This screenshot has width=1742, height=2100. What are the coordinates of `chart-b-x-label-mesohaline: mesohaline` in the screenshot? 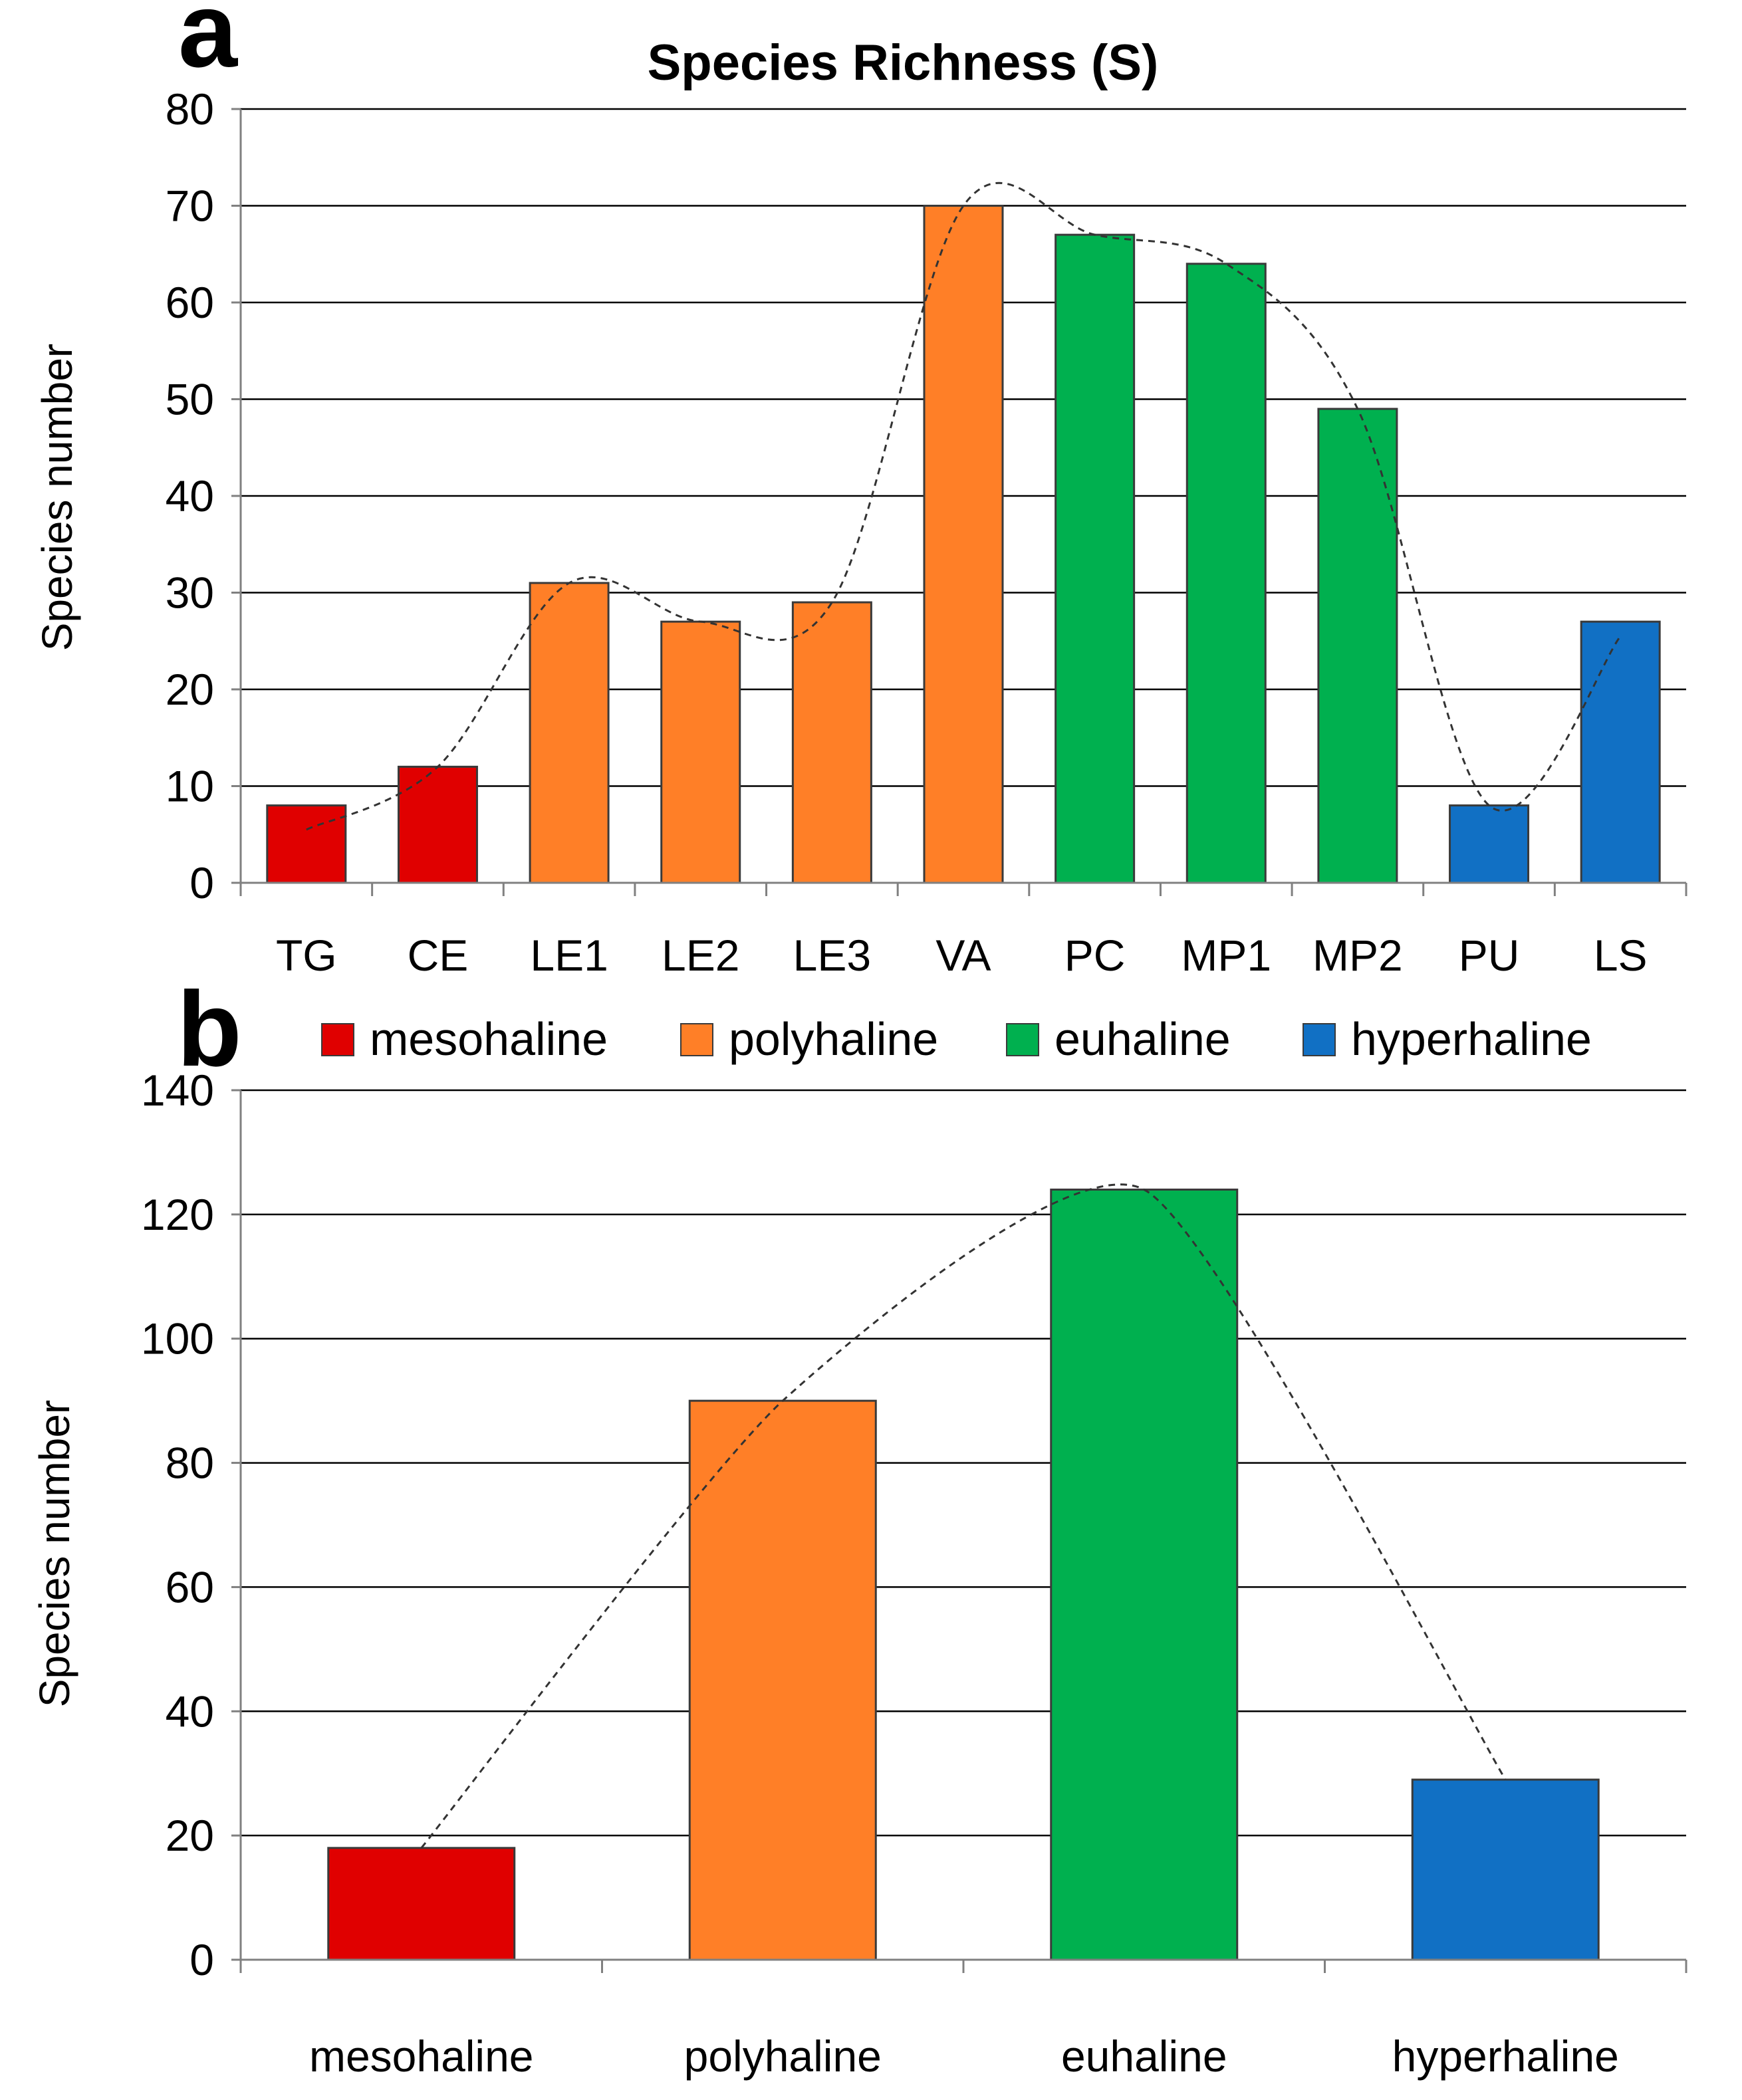 It's located at (422, 2056).